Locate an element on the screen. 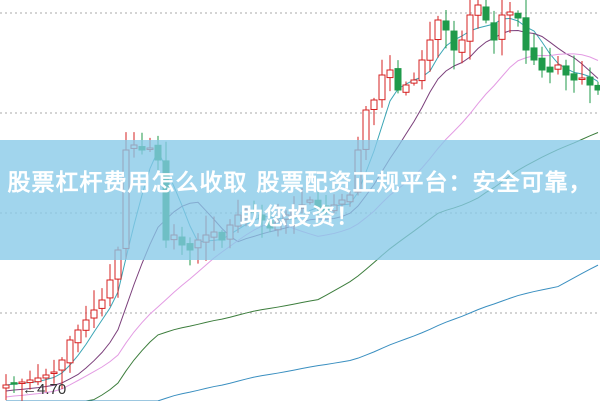  headline-text: 股票杠杆费用怎么收取 股票配资正规平台：安全可靠，助您投资！ is located at coordinates (300, 200).